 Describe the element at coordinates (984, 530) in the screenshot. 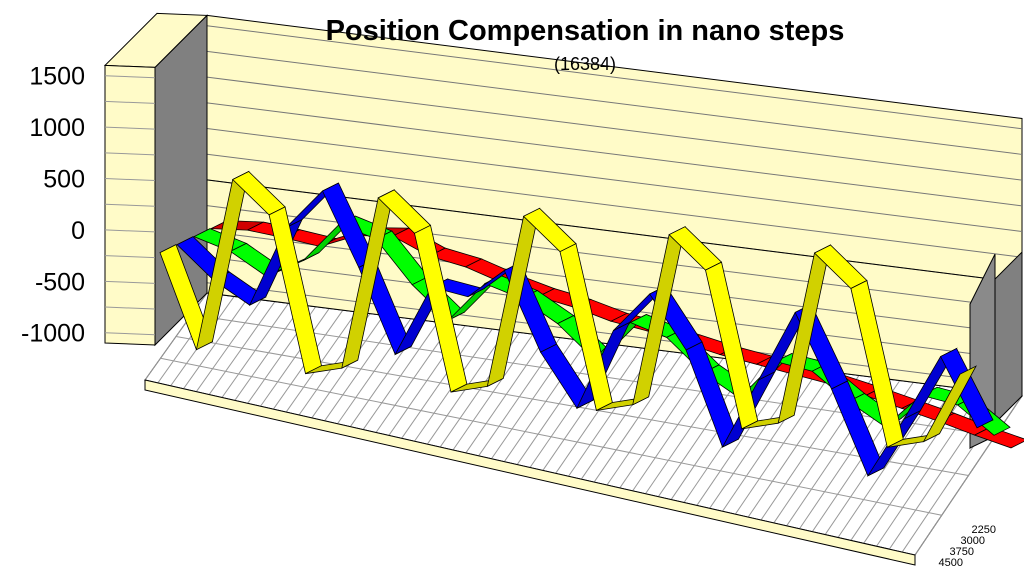

I see `depth-tick-label: 2250` at that location.